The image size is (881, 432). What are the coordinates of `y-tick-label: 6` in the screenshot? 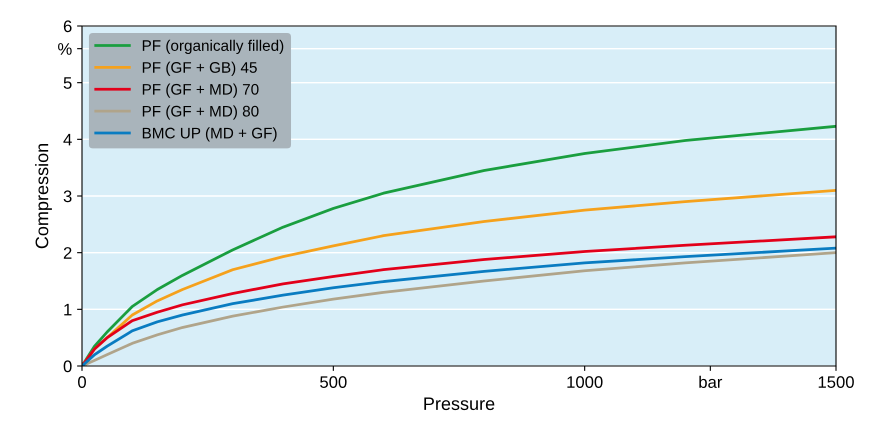 It's located at (68, 26).